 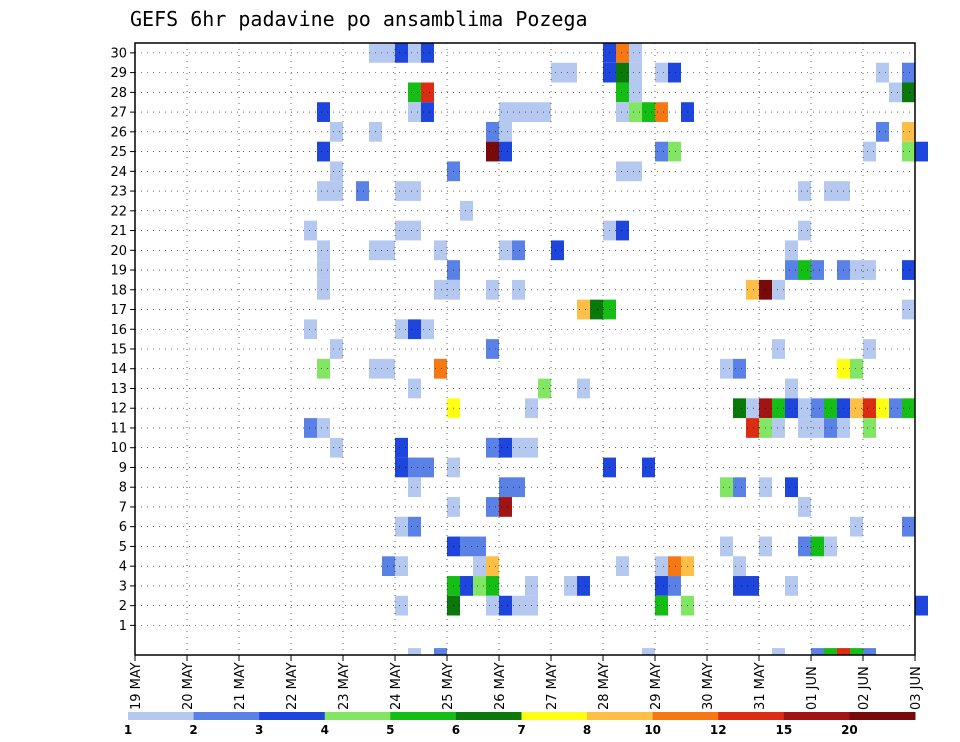 I want to click on y-tick-label: 4, so click(x=123, y=567).